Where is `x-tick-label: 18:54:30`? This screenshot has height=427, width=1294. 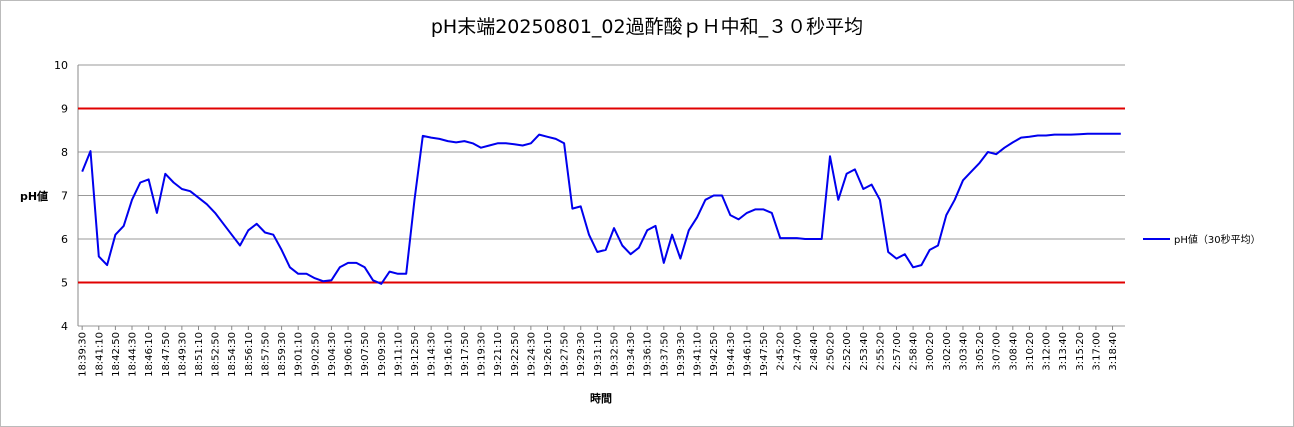
x-tick-label: 18:54:30 is located at coordinates (232, 354).